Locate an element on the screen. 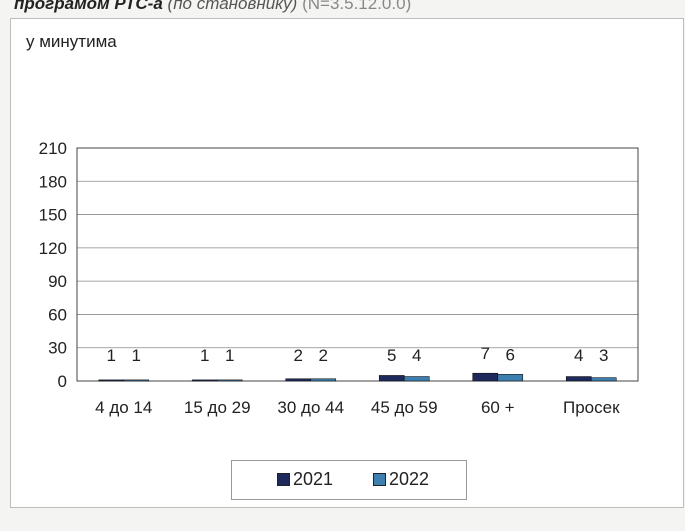 The height and width of the screenshot is (531, 685). data-label-2021: 2 is located at coordinates (298, 355).